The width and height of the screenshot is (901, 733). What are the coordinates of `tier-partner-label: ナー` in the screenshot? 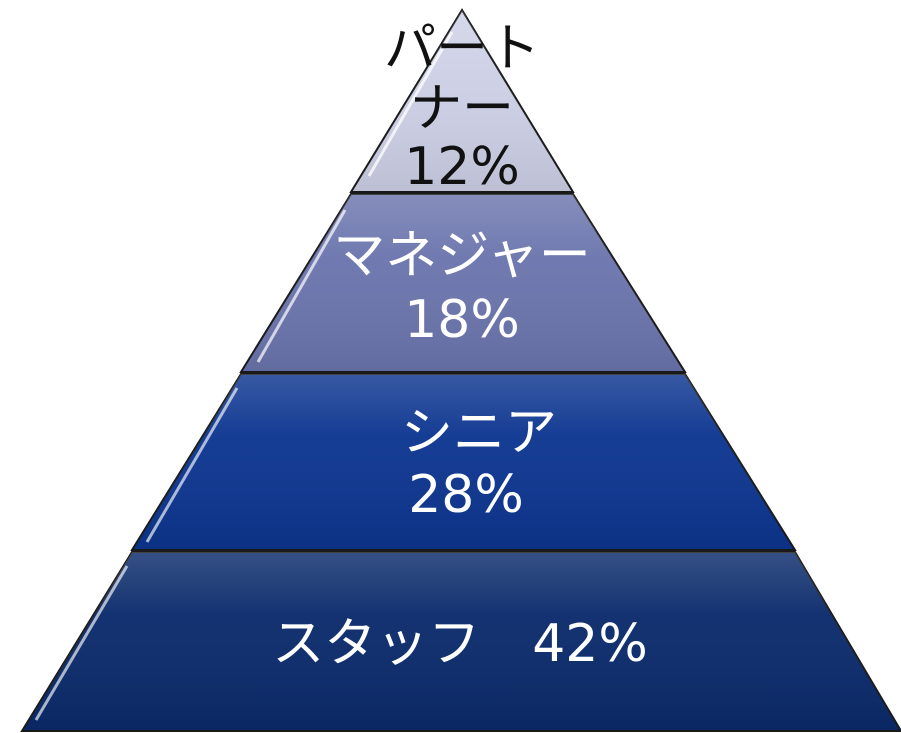 It's located at (462, 109).